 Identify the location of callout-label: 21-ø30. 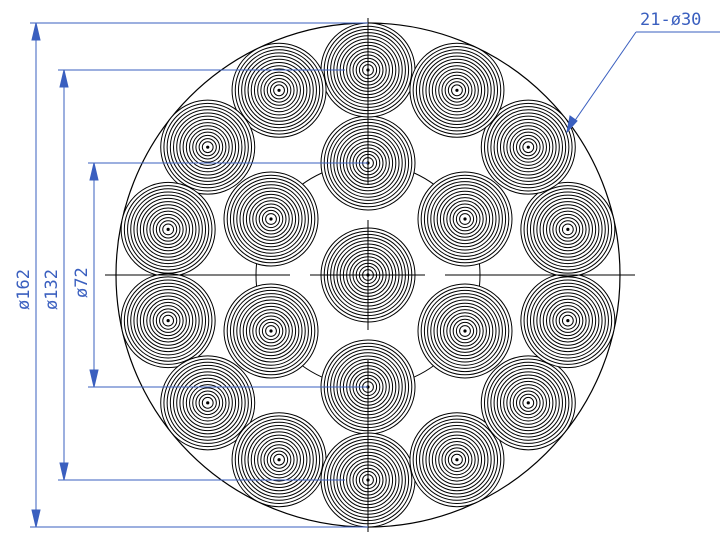
(670, 20).